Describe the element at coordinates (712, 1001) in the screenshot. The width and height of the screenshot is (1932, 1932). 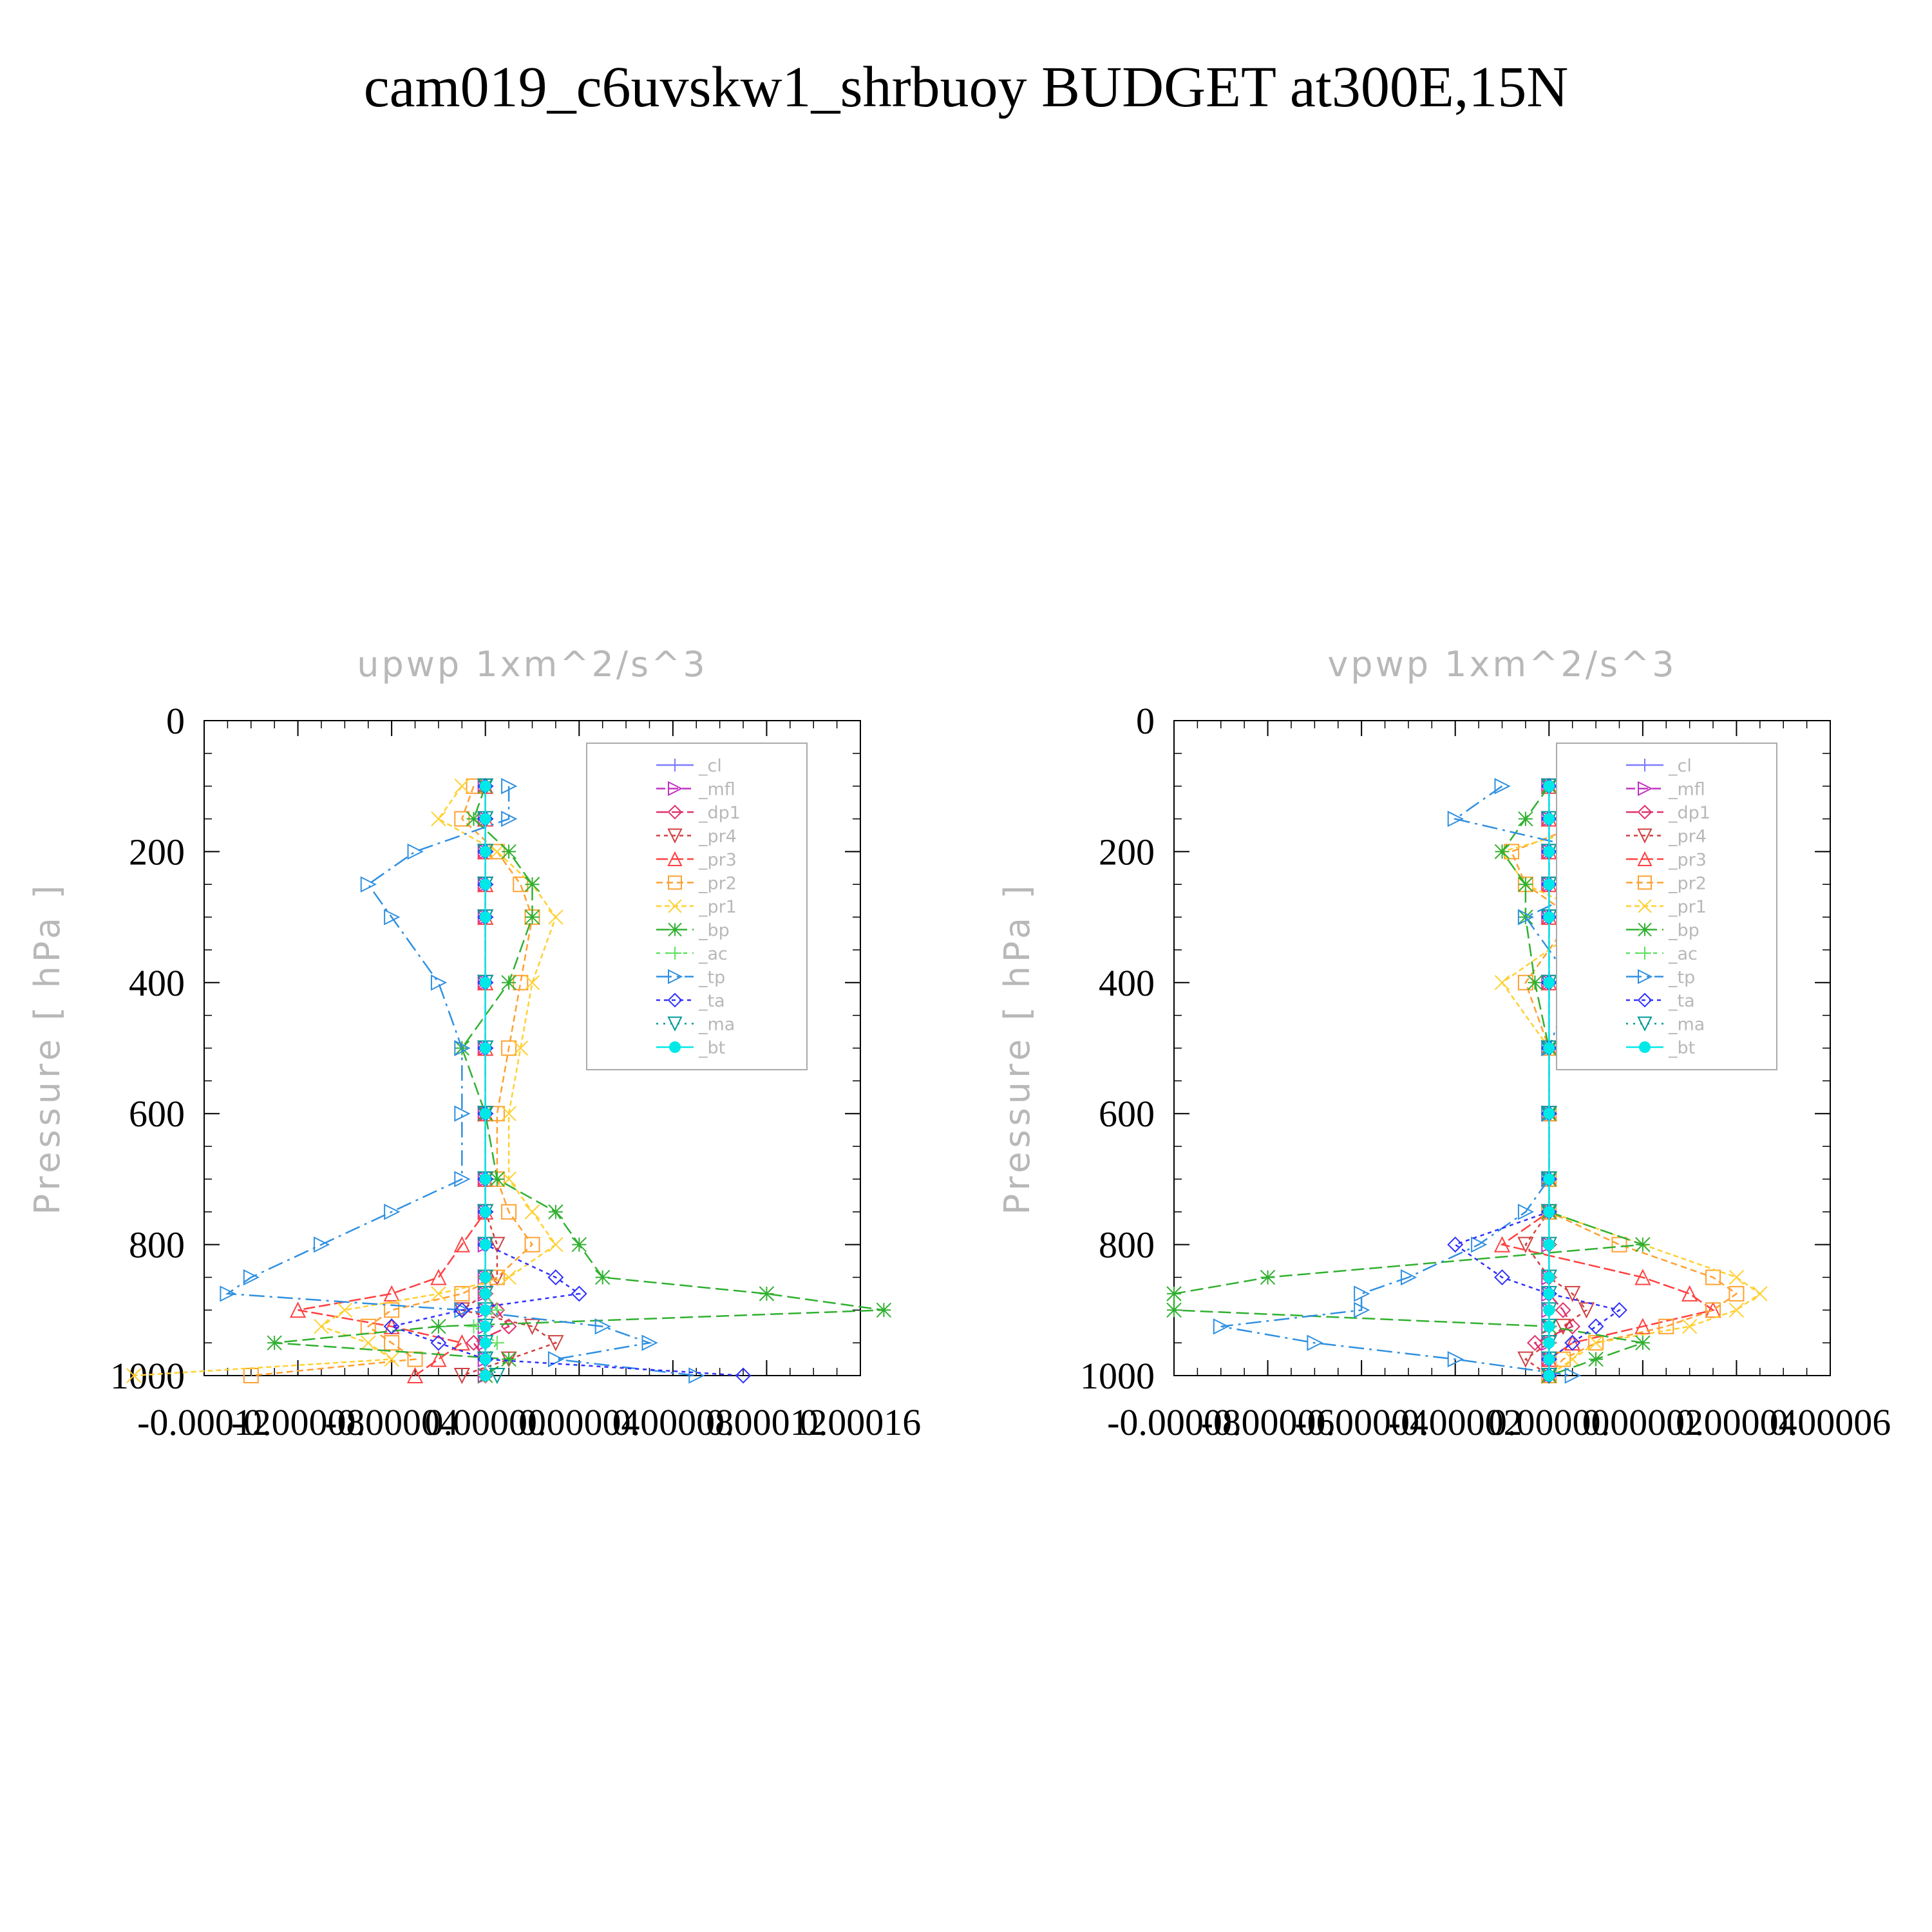
I see `legend-label: _ta` at that location.